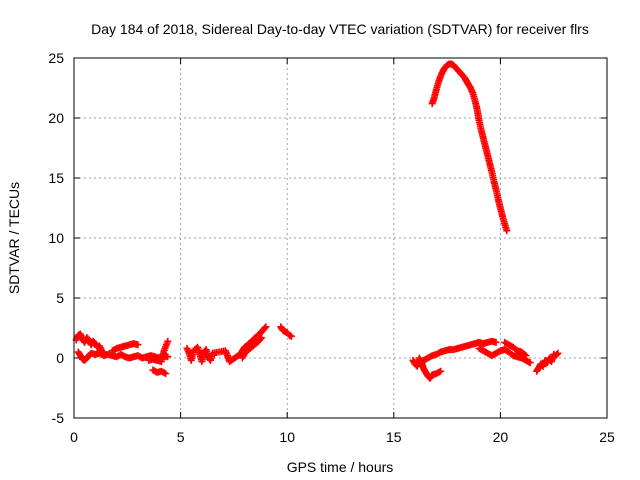 This screenshot has height=480, width=640. I want to click on y-tick-label: 10, so click(56, 238).